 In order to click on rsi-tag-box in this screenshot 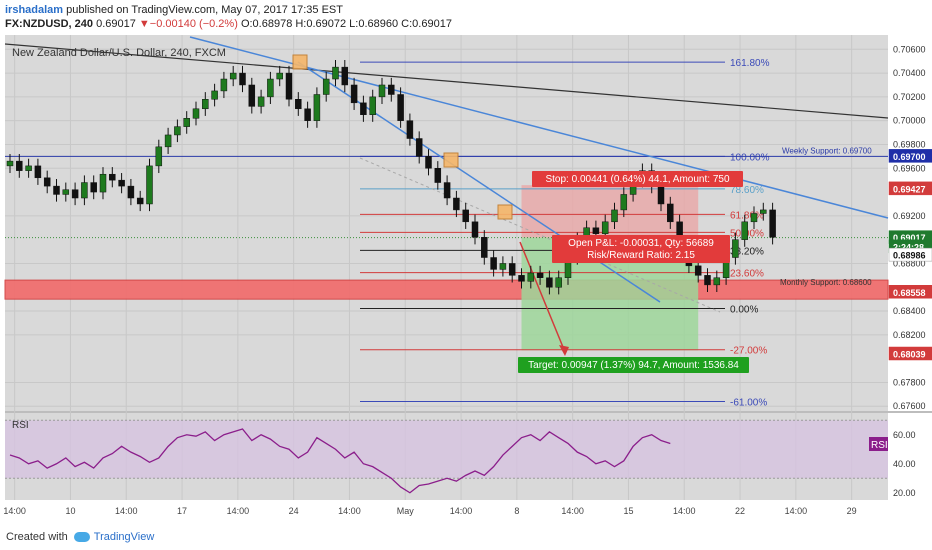, I will do `click(878, 444)`.